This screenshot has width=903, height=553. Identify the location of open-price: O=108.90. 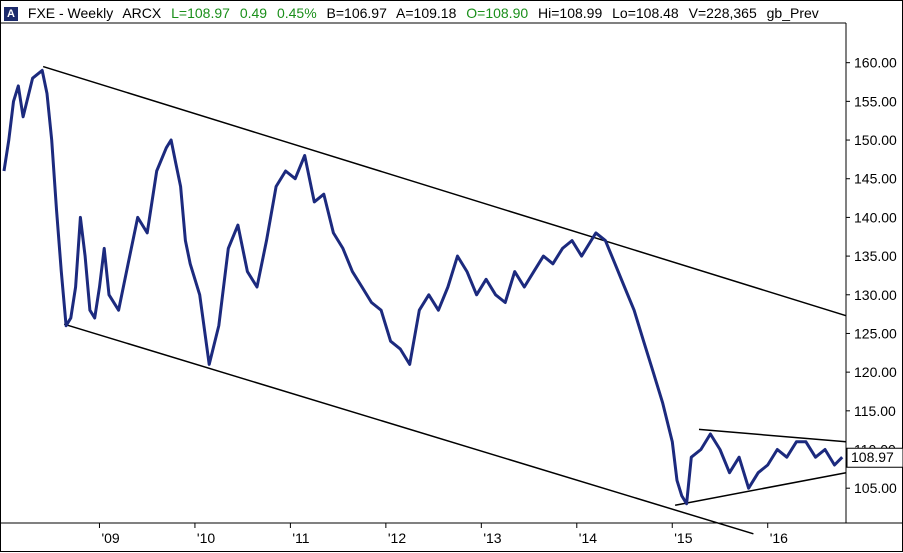
(497, 13).